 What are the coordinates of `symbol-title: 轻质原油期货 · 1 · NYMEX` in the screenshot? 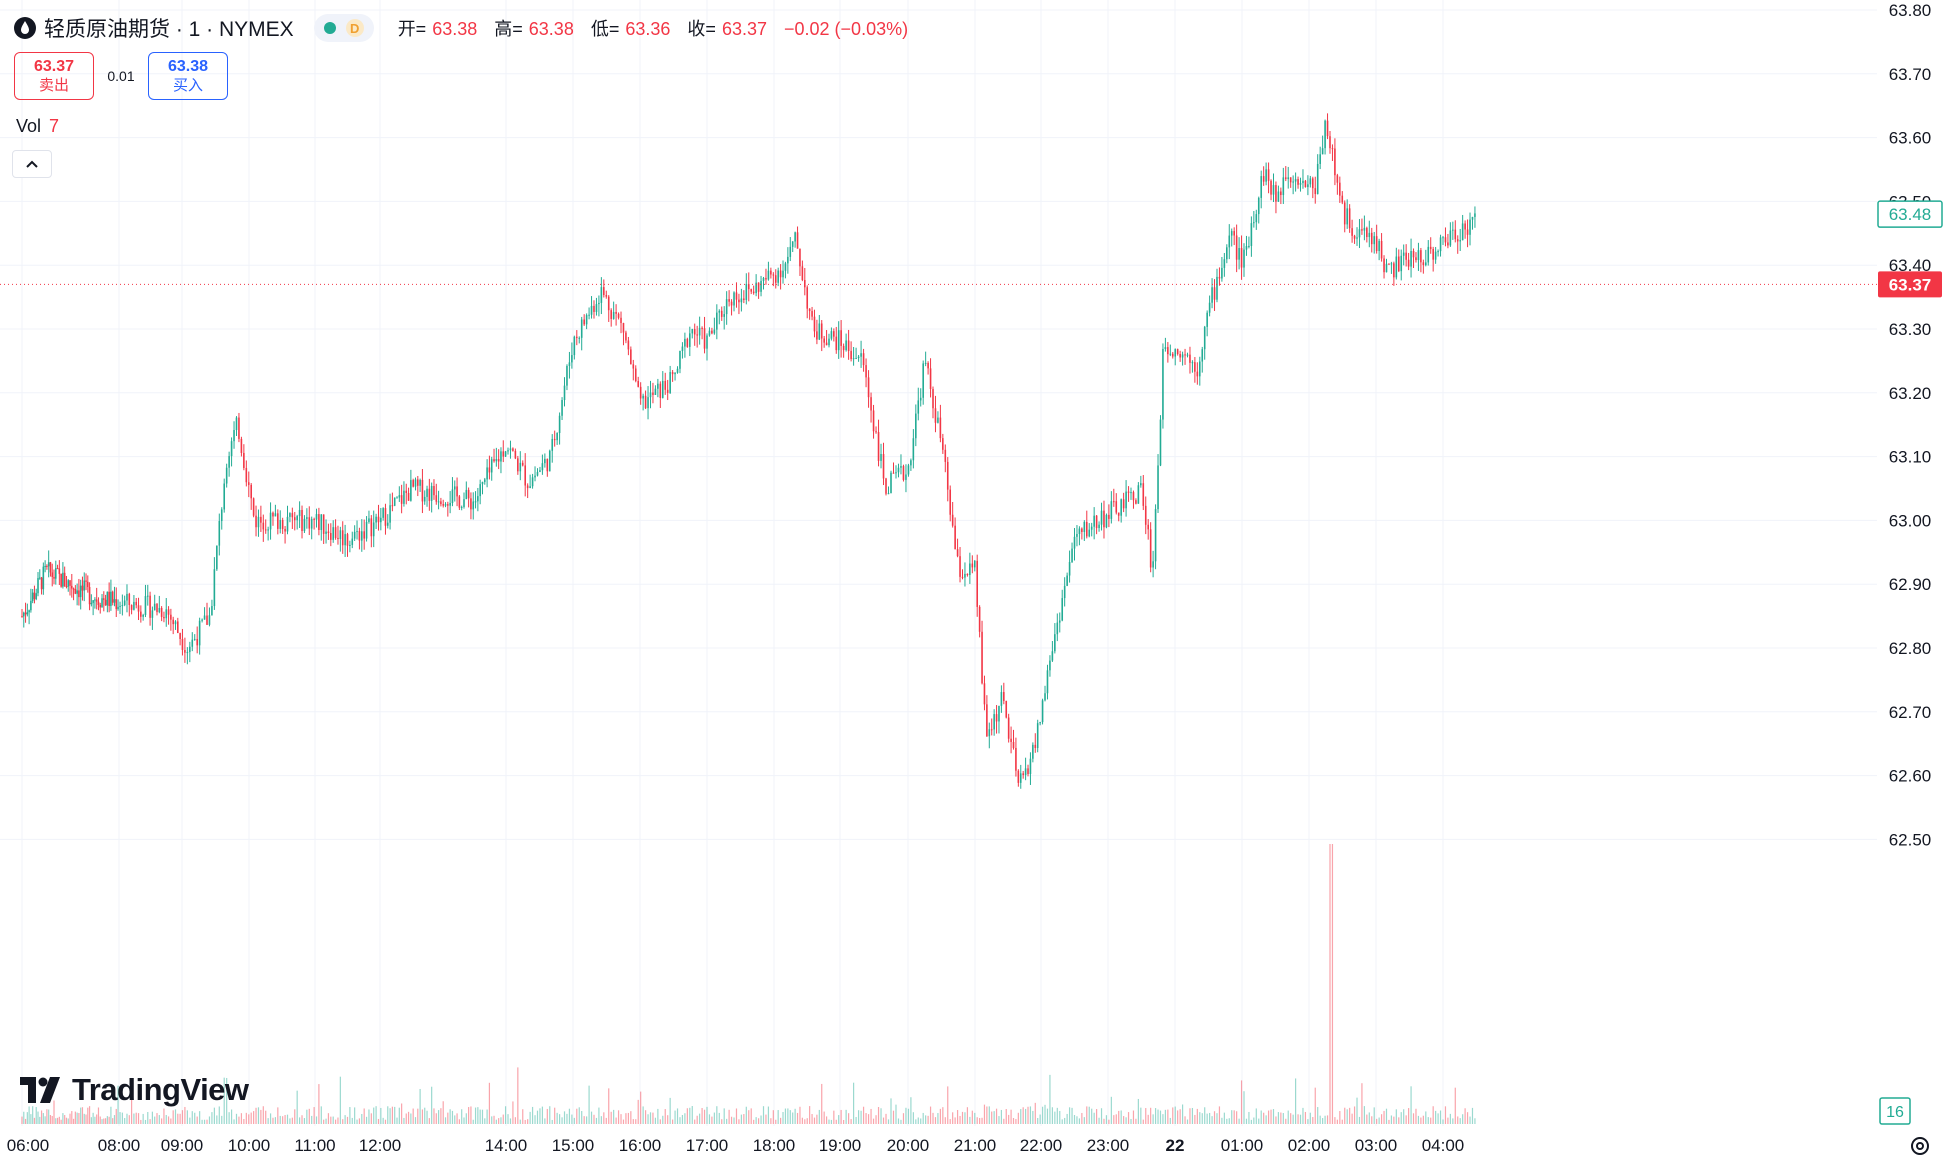 It's located at (169, 29).